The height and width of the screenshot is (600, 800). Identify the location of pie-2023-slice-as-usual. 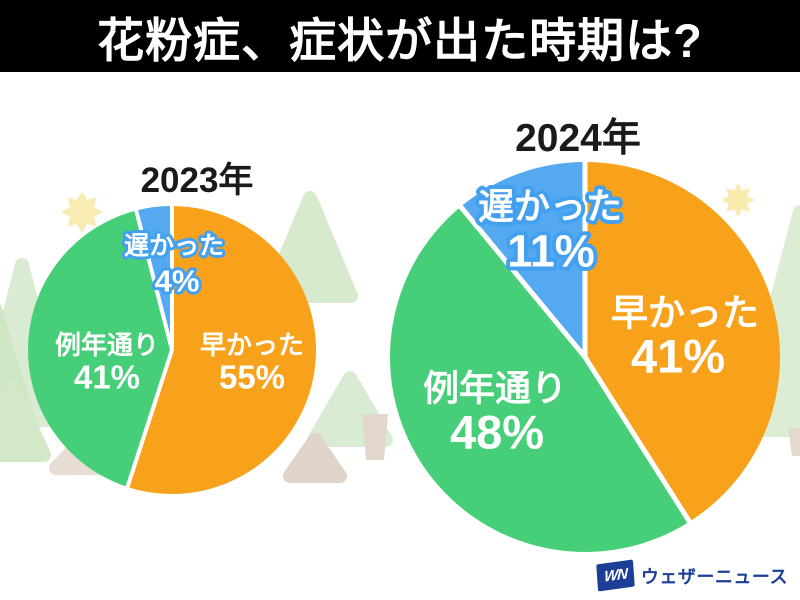
(100, 348).